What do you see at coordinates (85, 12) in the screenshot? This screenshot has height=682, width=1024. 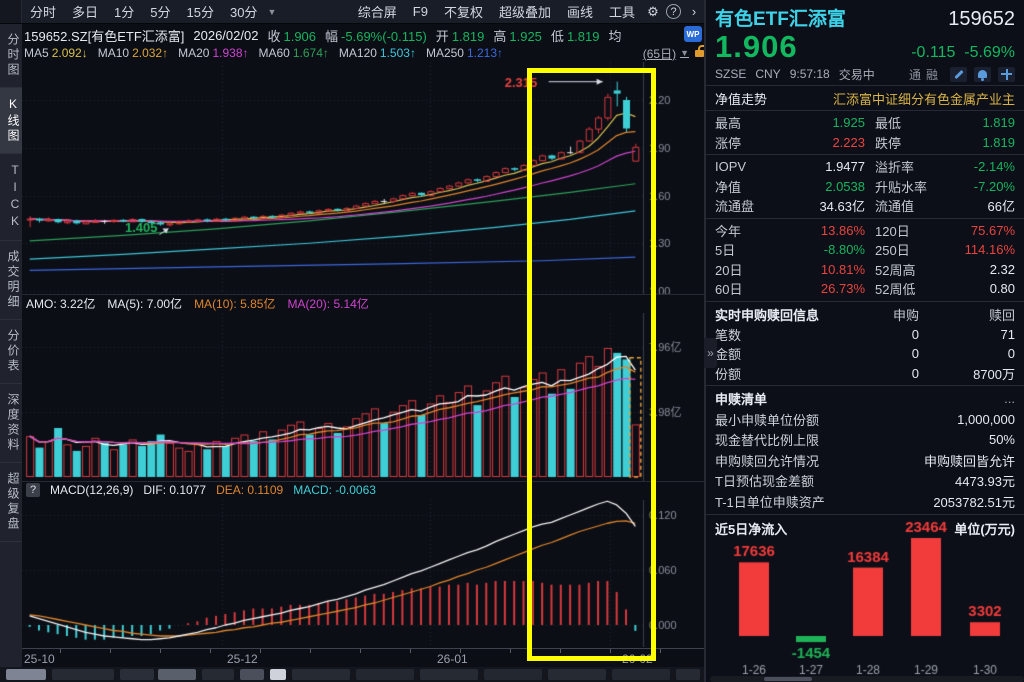 I see `tab-多日: 多日` at bounding box center [85, 12].